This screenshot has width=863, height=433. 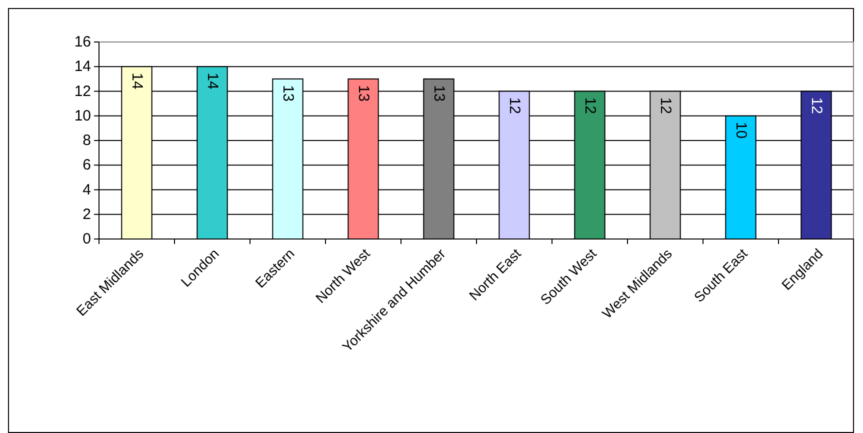 I want to click on y-tick-label: 16, so click(x=82, y=42).